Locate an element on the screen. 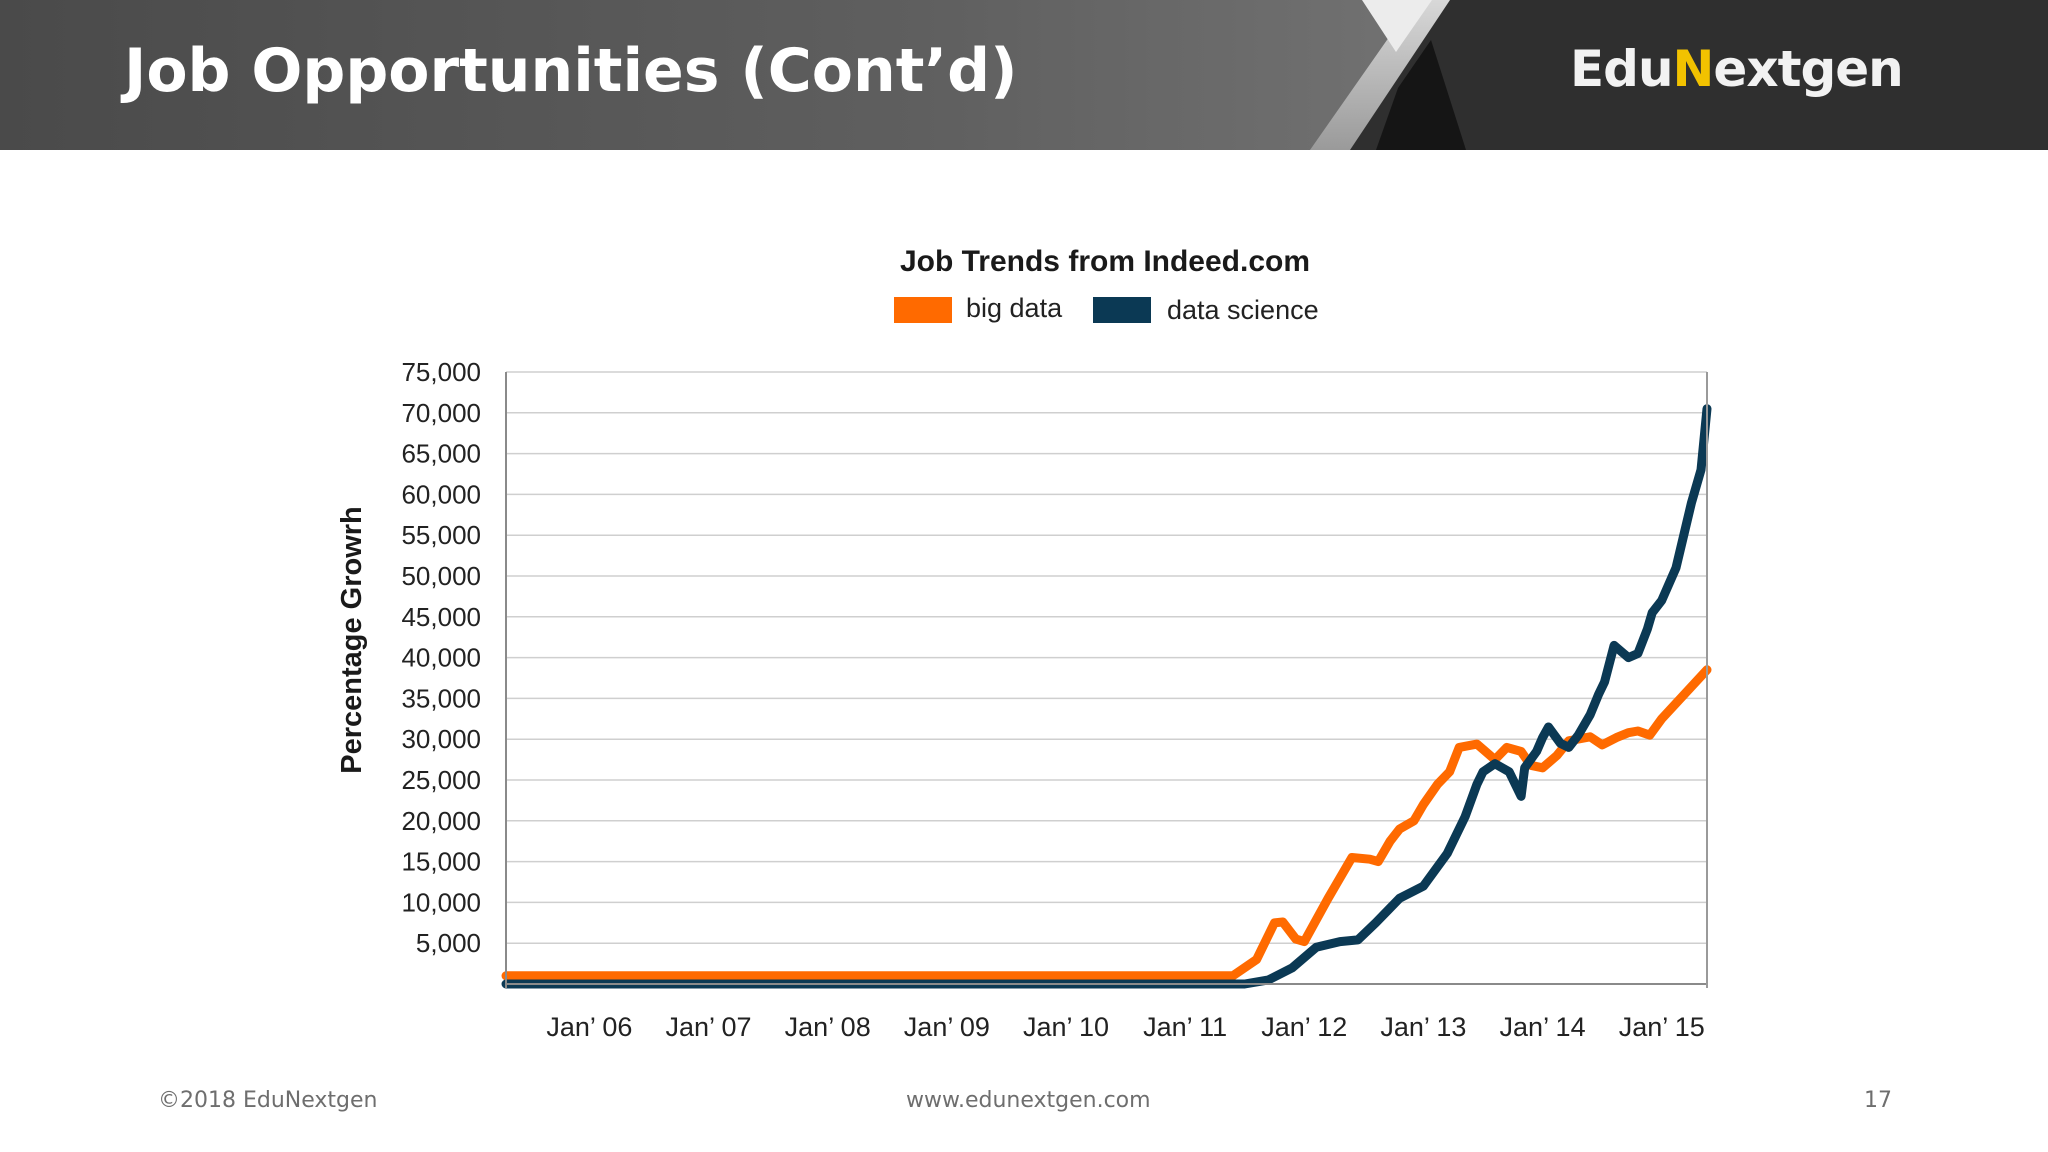 The image size is (2048, 1152). y-tick-label: 40,000 is located at coordinates (441, 658).